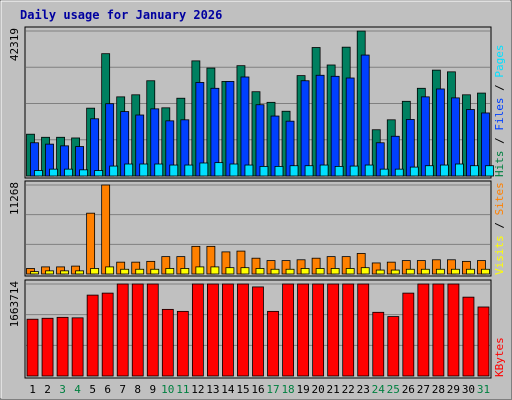  I want to click on x-tick-label: 21, so click(333, 389).